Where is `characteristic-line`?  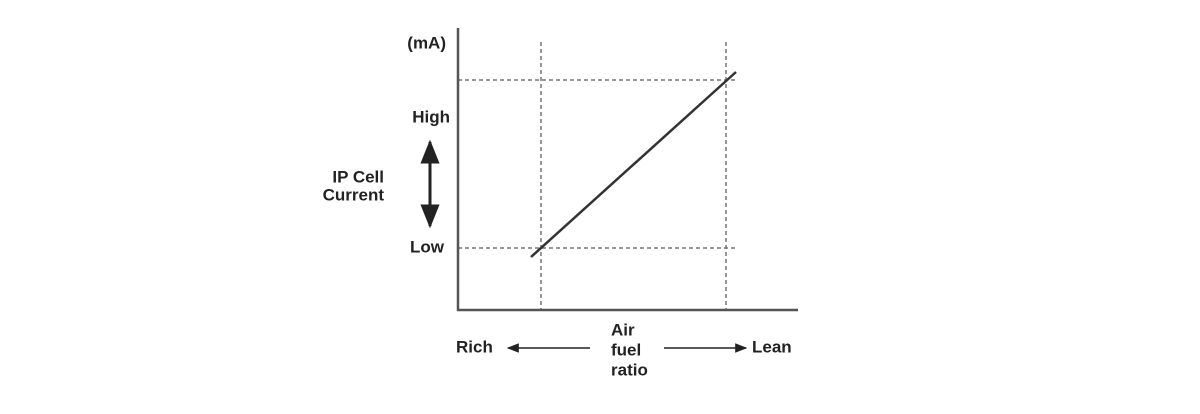 characteristic-line is located at coordinates (633, 164).